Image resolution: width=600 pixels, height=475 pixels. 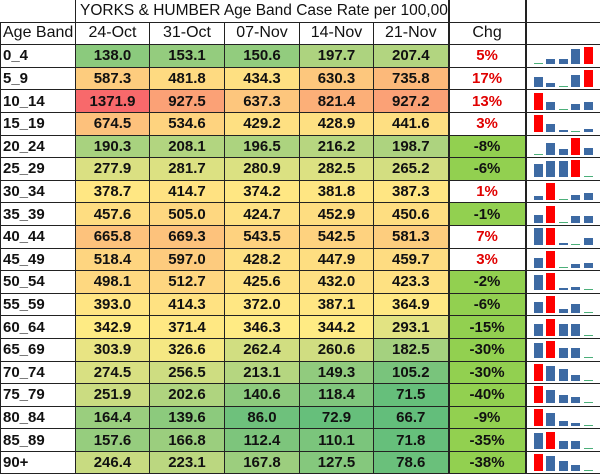 What do you see at coordinates (411, 56) in the screenshot?
I see `rate-cell: 207.4` at bounding box center [411, 56].